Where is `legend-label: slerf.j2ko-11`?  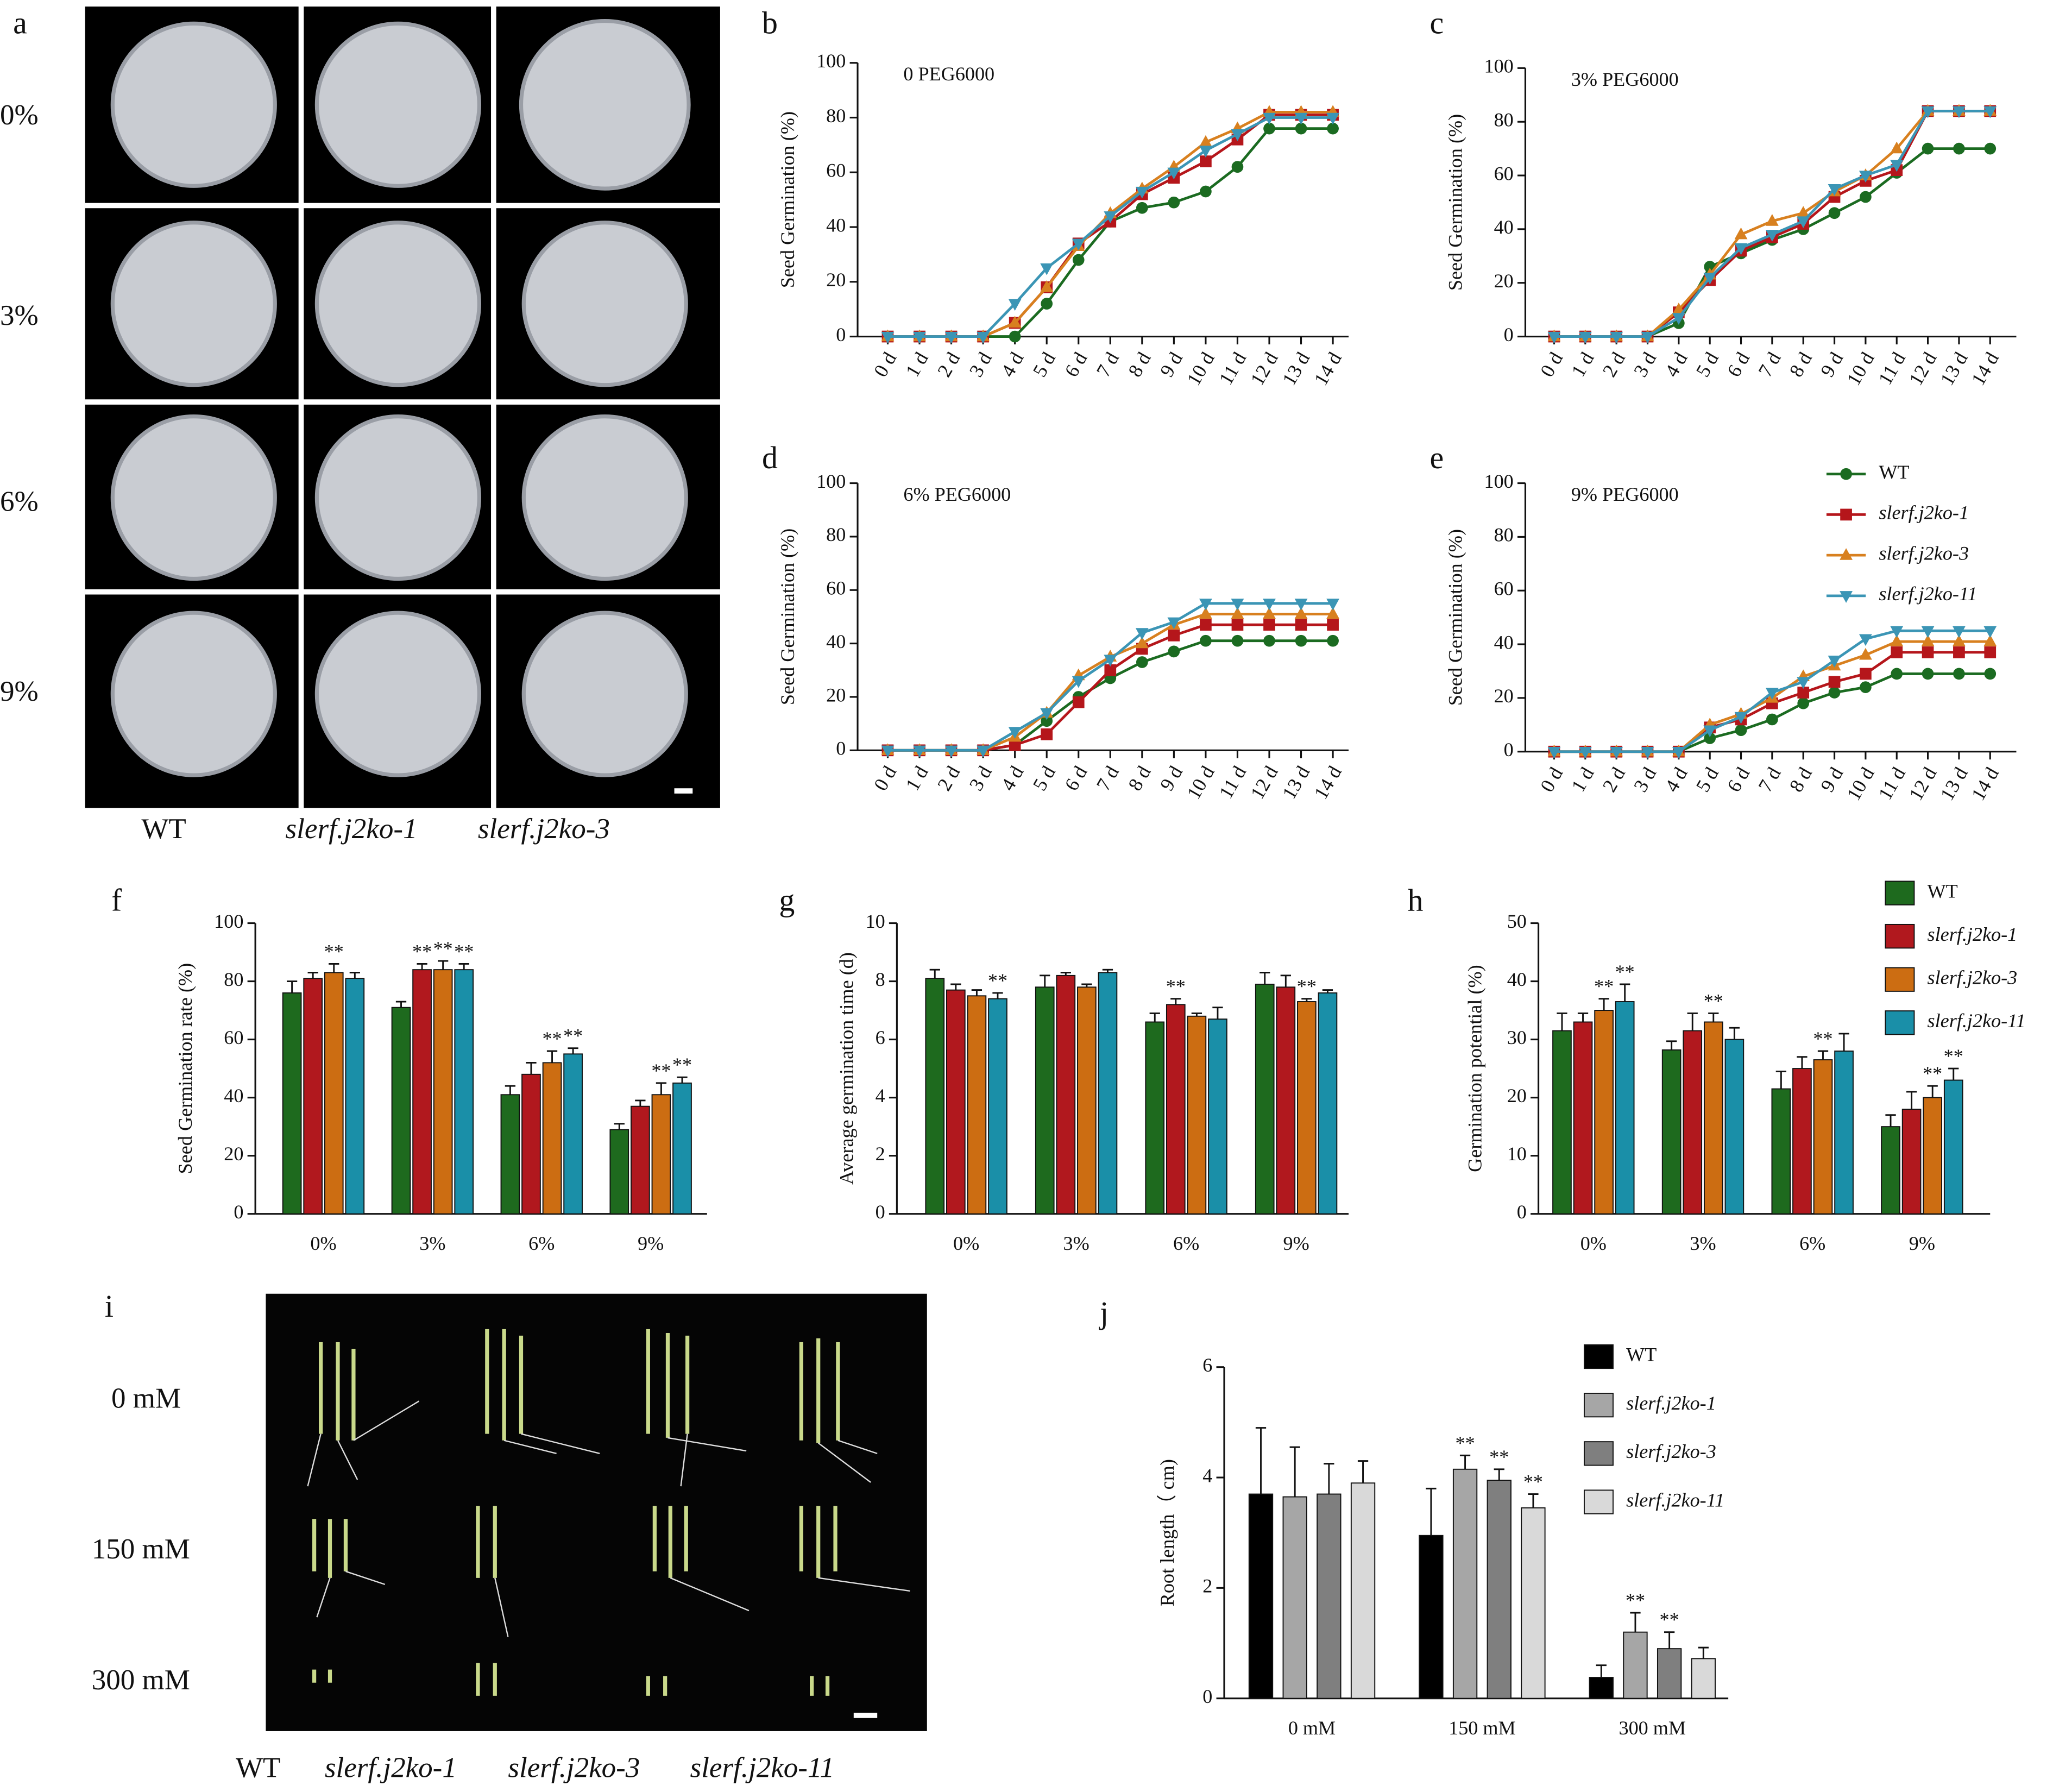 legend-label: slerf.j2ko-11 is located at coordinates (1928, 594).